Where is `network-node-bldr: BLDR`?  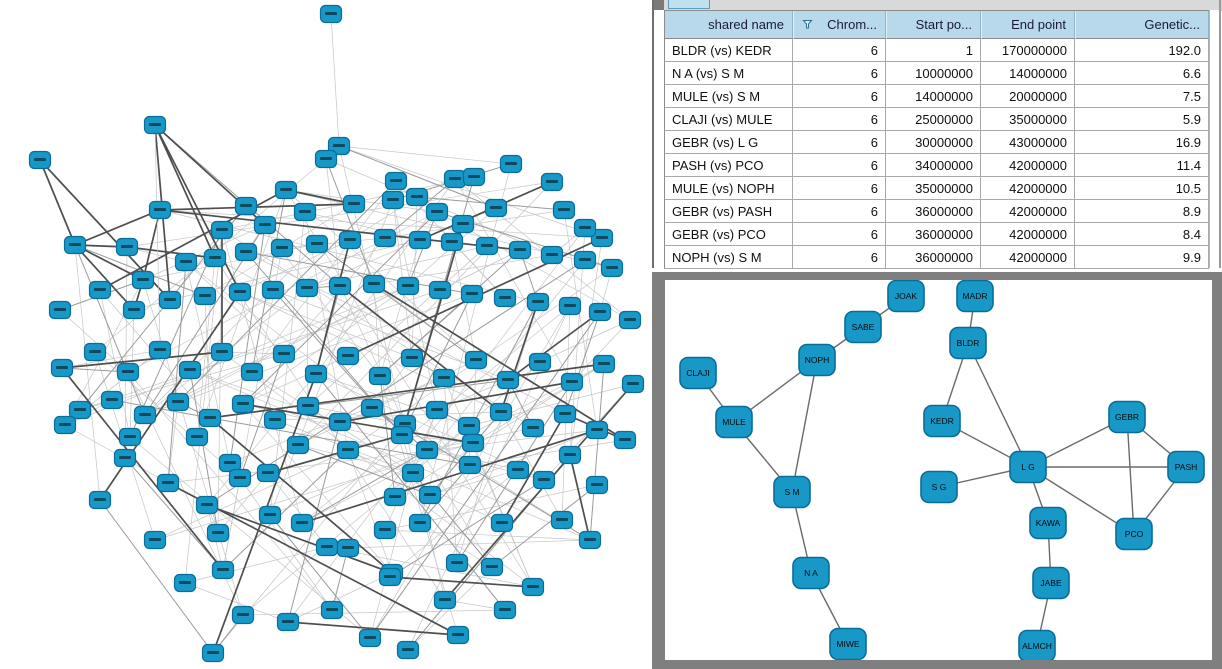 network-node-bldr: BLDR is located at coordinates (968, 343).